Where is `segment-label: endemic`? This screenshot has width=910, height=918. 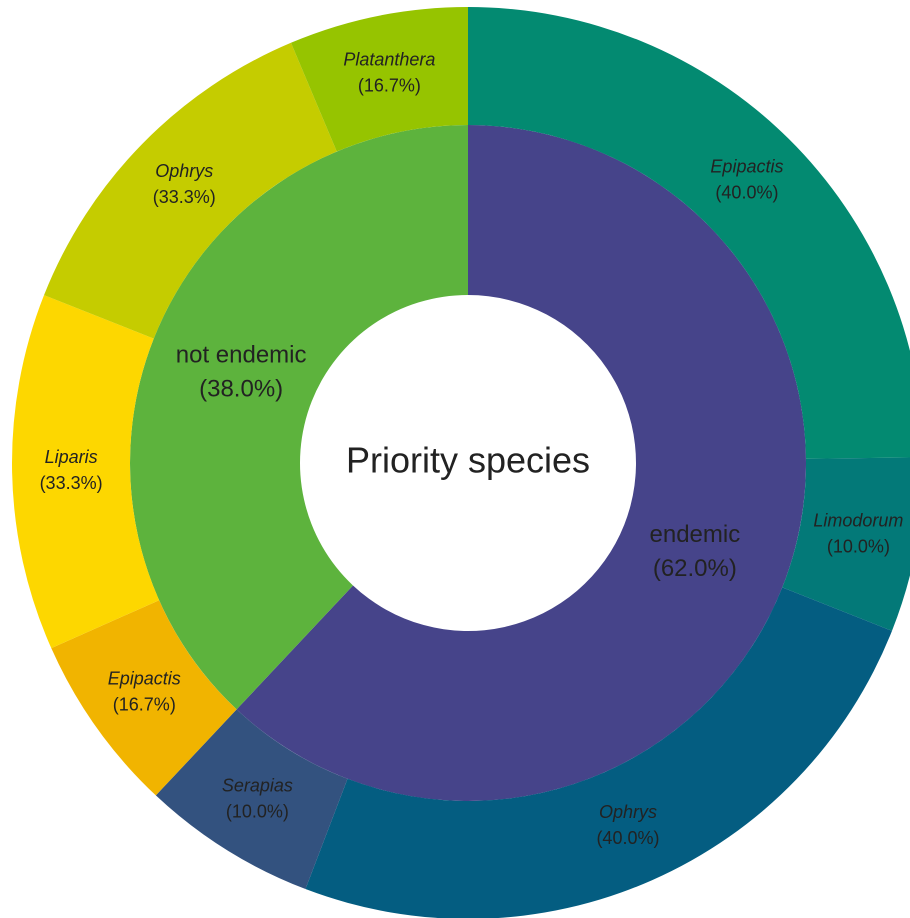 segment-label: endemic is located at coordinates (695, 534).